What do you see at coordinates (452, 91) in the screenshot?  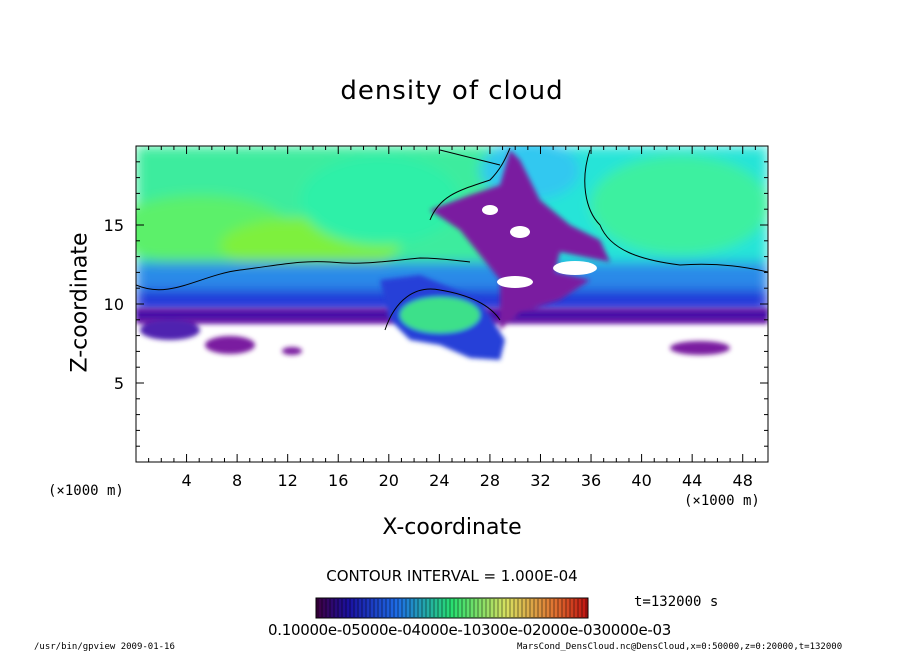 I see `chart-title: density of cloud` at bounding box center [452, 91].